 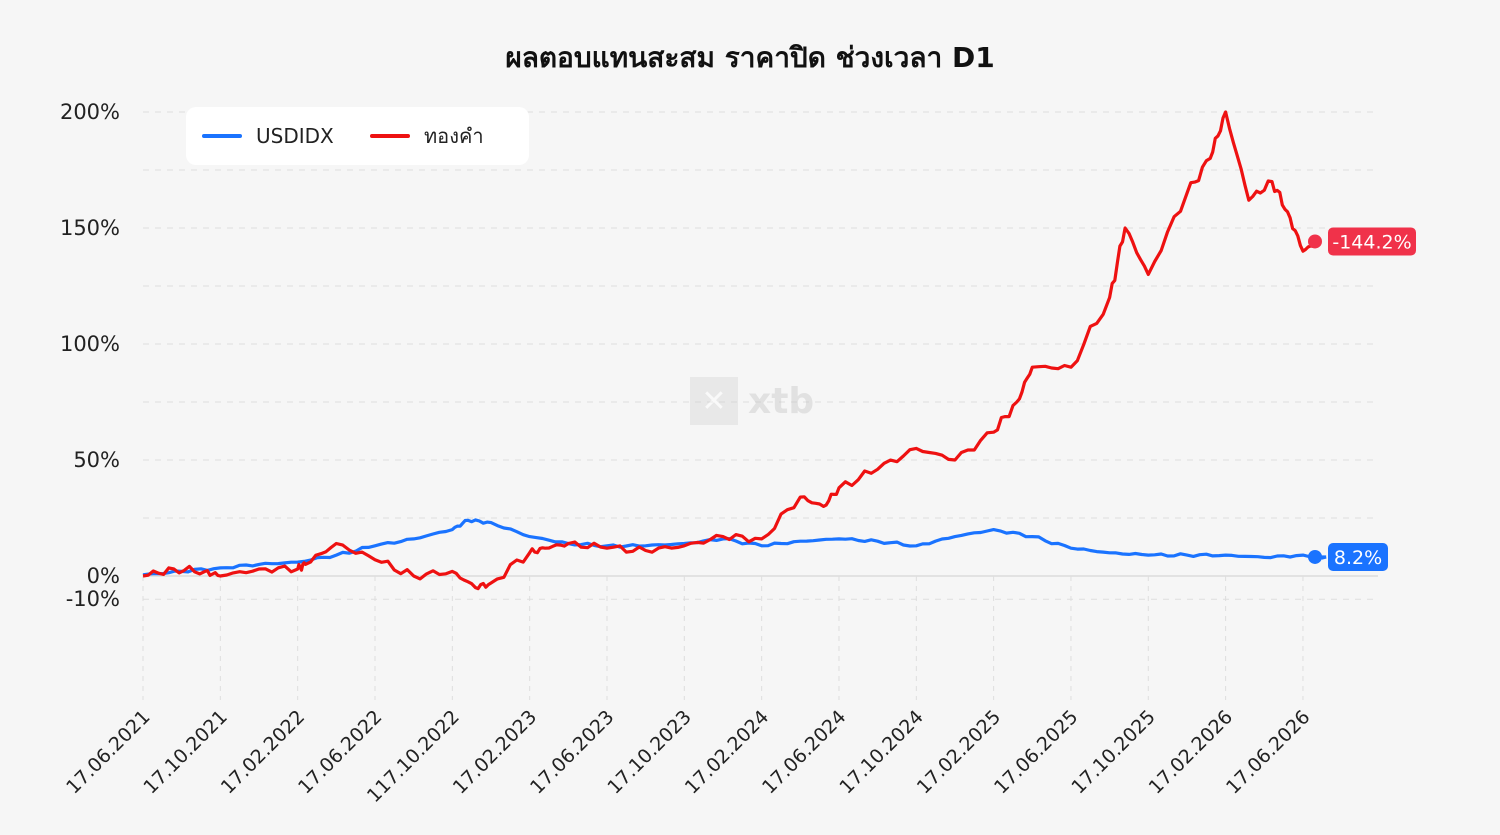 I want to click on xtb-watermark: ✕ xtb, so click(x=752, y=401).